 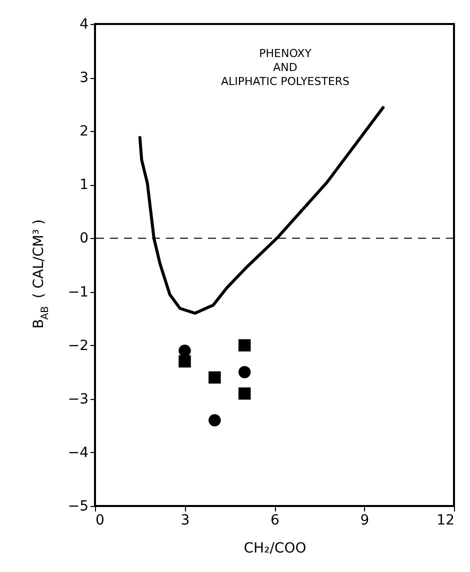 I want to click on y-tick-label: −5, so click(x=78, y=506).